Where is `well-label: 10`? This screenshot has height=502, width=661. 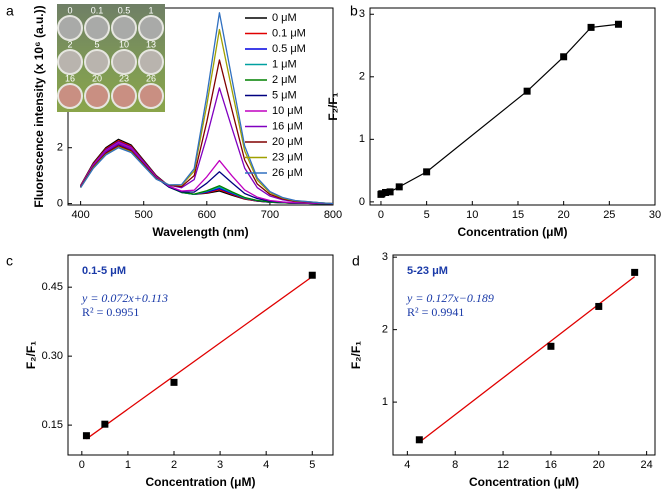 well-label: 10 is located at coordinates (124, 44).